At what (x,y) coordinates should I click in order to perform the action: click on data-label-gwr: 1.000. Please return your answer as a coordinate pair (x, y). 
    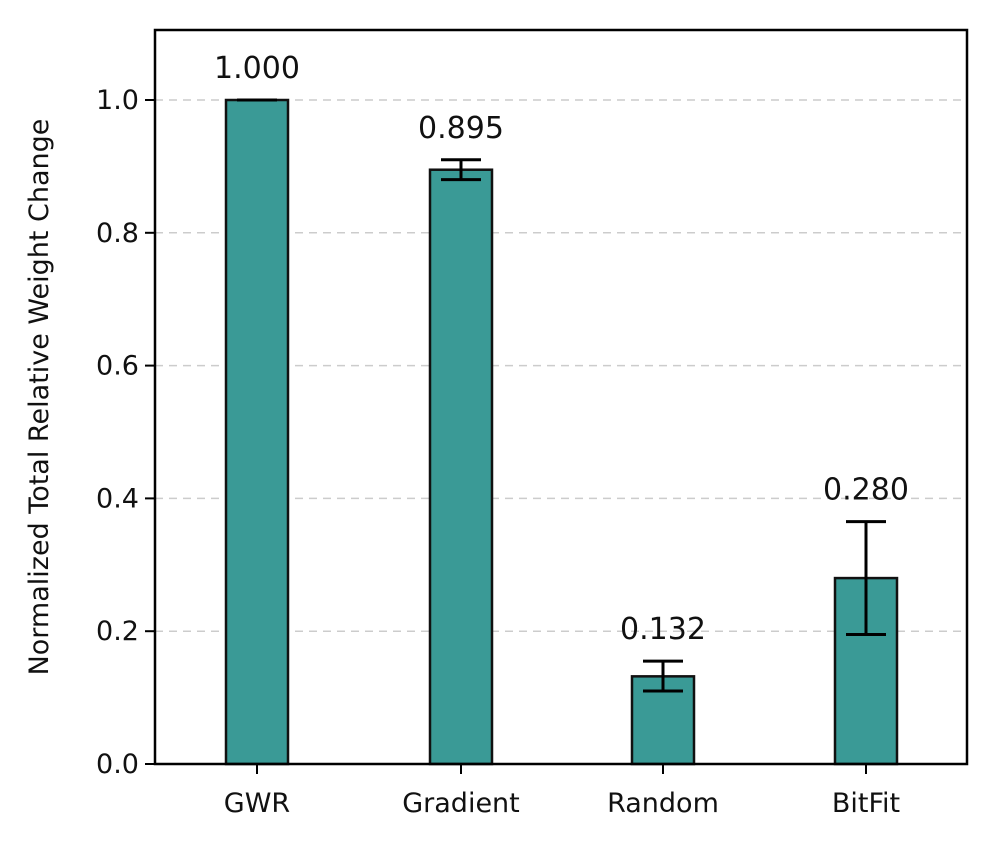
    Looking at the image, I should click on (257, 68).